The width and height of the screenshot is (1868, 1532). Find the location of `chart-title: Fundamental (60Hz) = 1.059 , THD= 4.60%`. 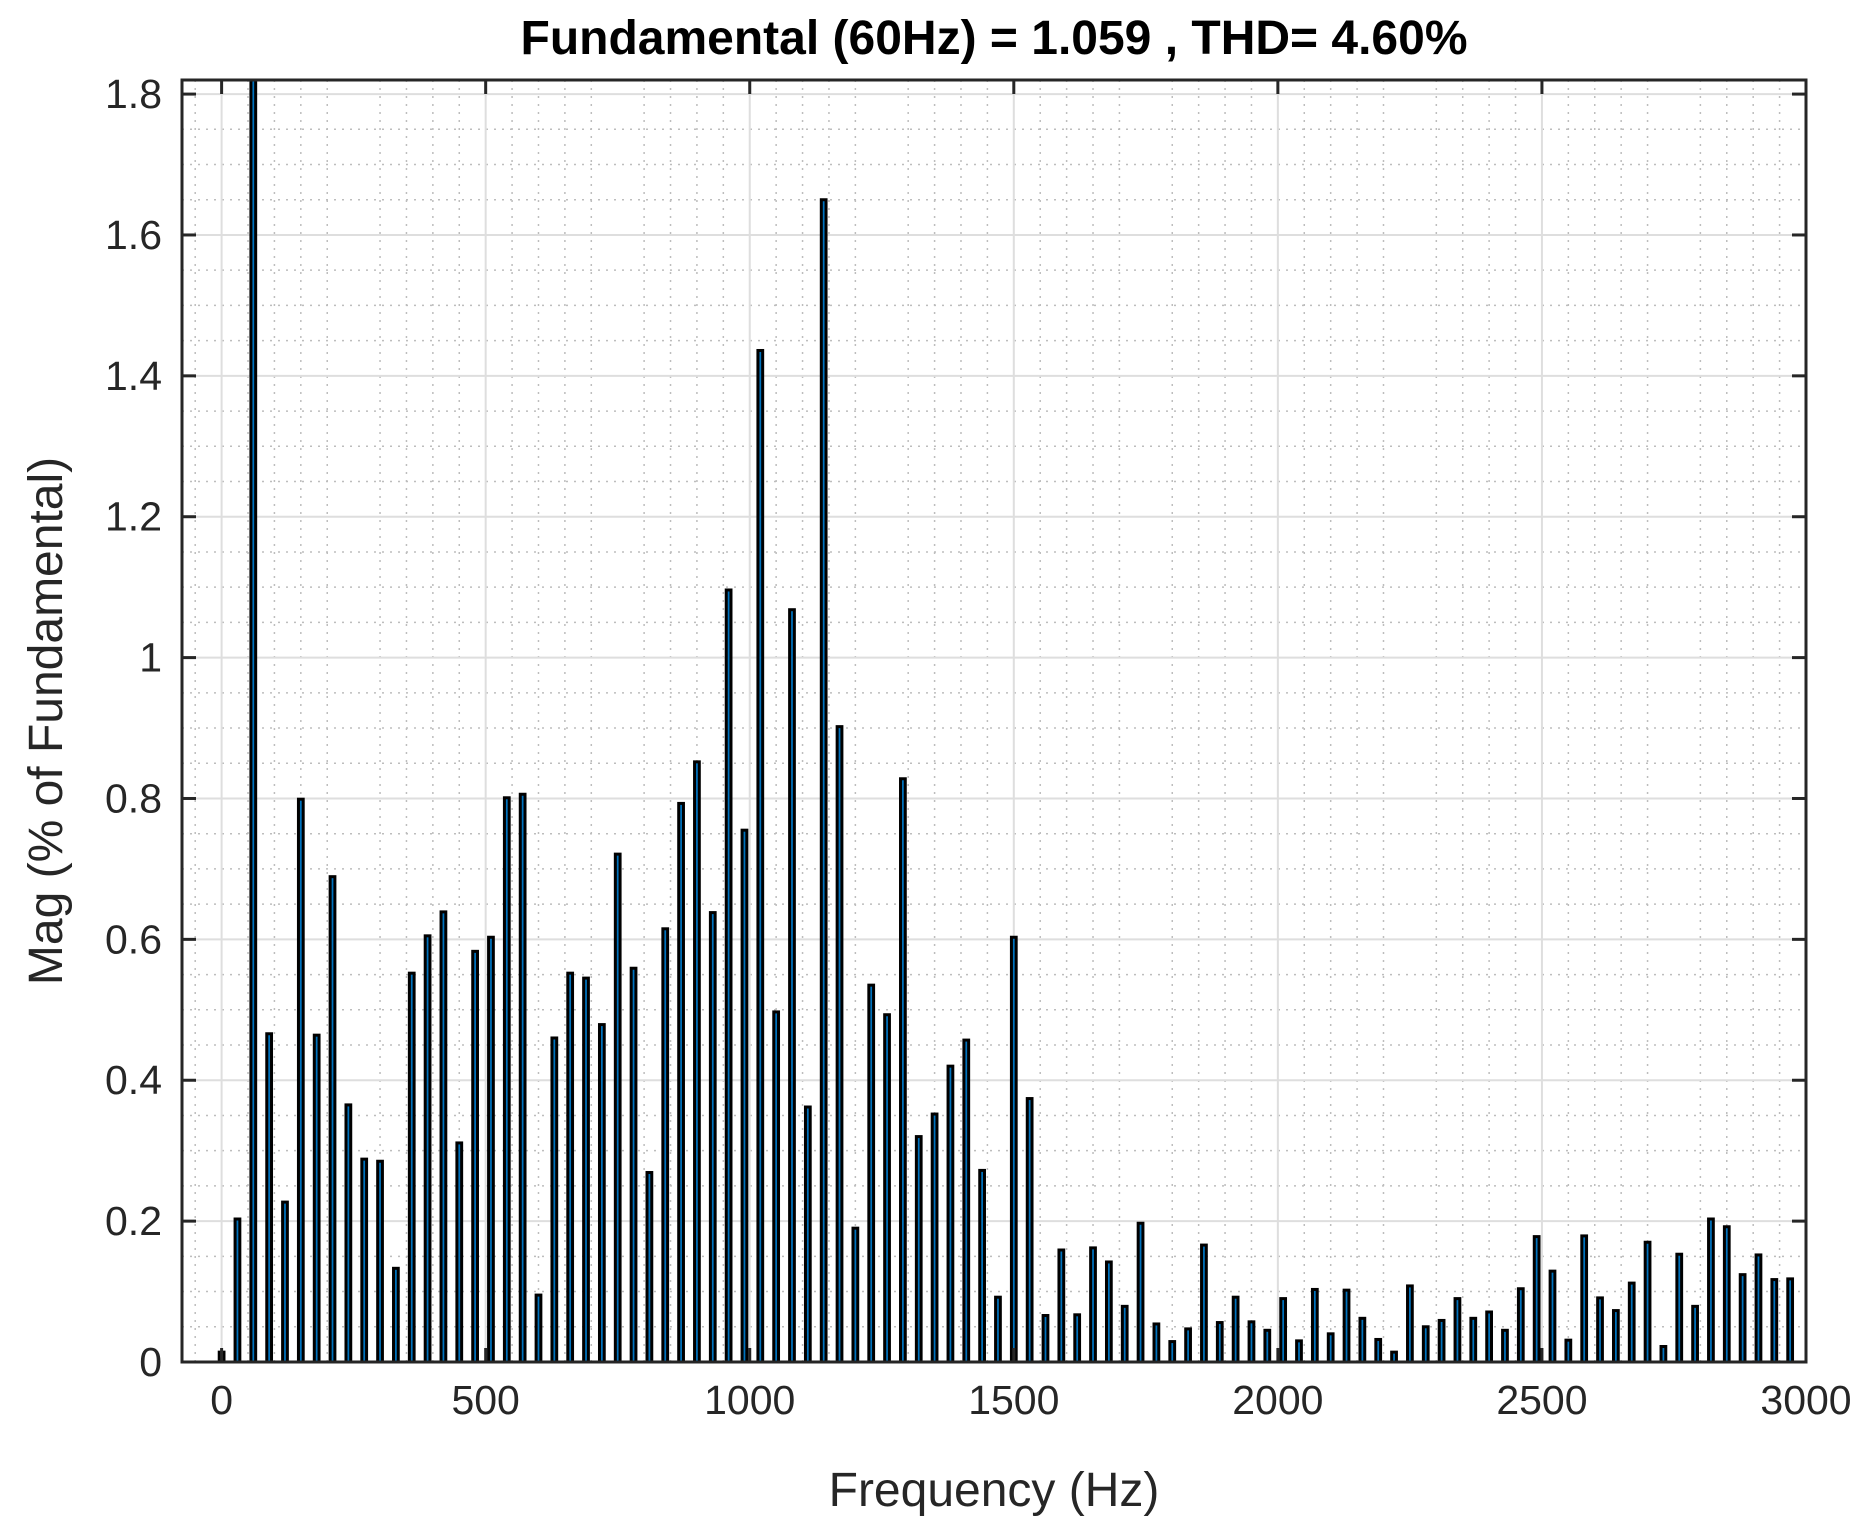

chart-title: Fundamental (60Hz) = 1.059 , THD= 4.60% is located at coordinates (994, 38).